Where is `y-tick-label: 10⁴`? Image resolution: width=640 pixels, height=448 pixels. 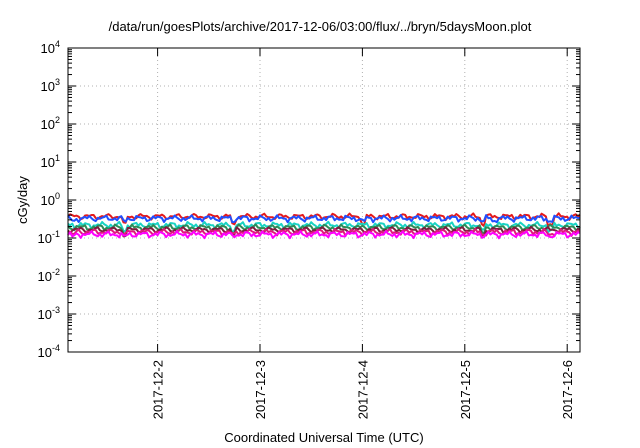
y-tick-label: 10⁴ is located at coordinates (50, 47).